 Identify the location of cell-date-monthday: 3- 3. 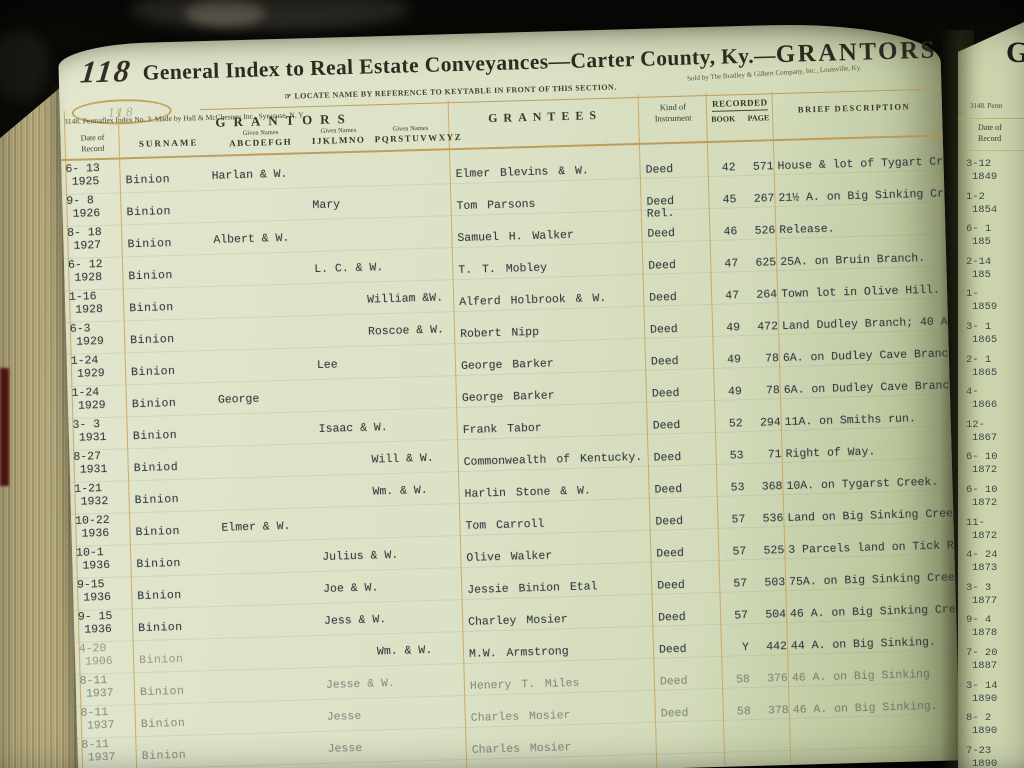
(979, 587).